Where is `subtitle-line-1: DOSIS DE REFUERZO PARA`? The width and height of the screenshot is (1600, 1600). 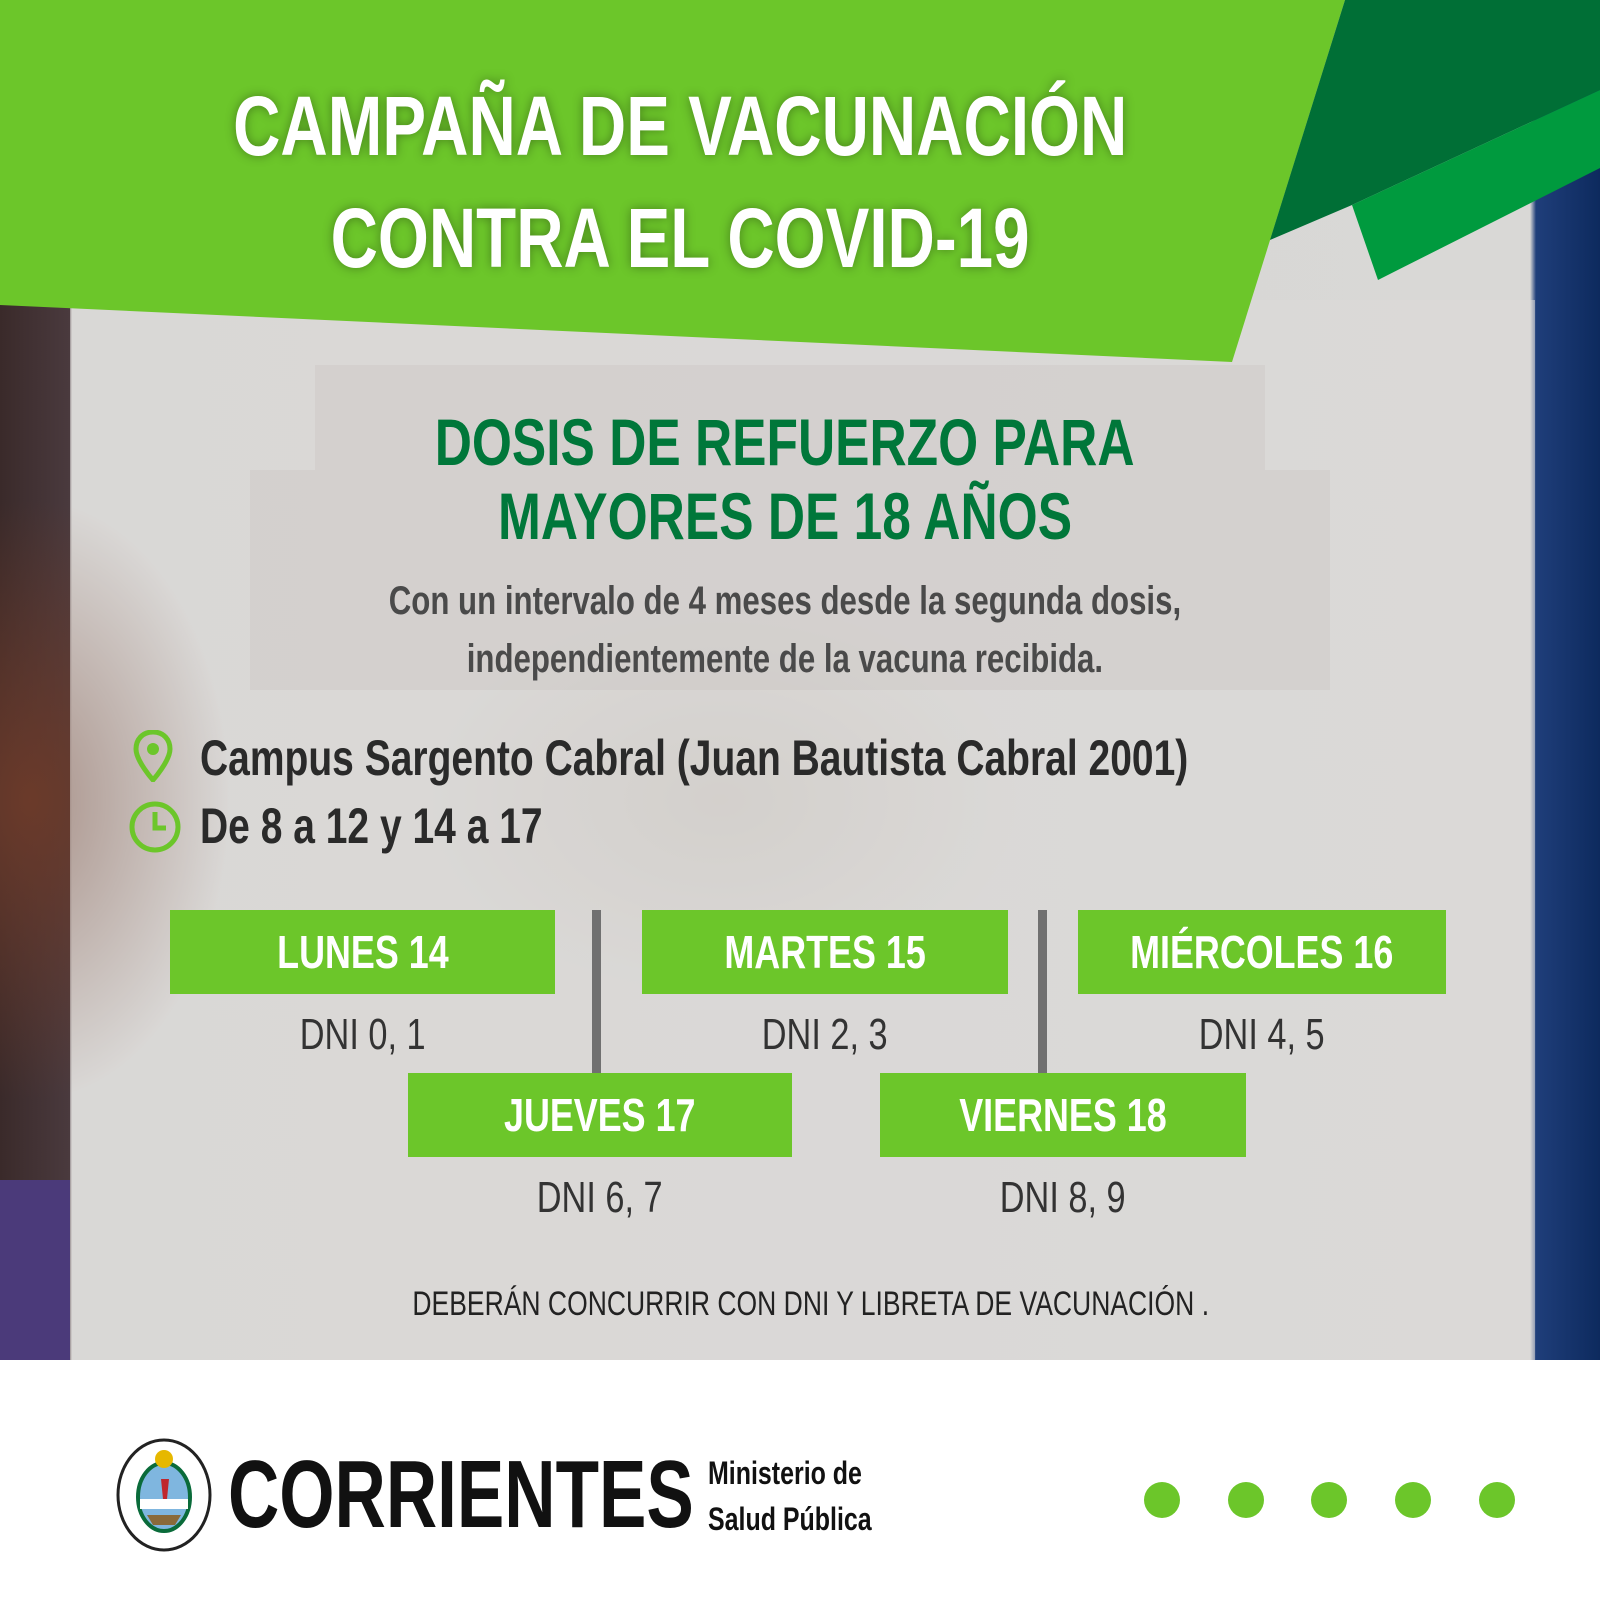 subtitle-line-1: DOSIS DE REFUERZO PARA is located at coordinates (785, 442).